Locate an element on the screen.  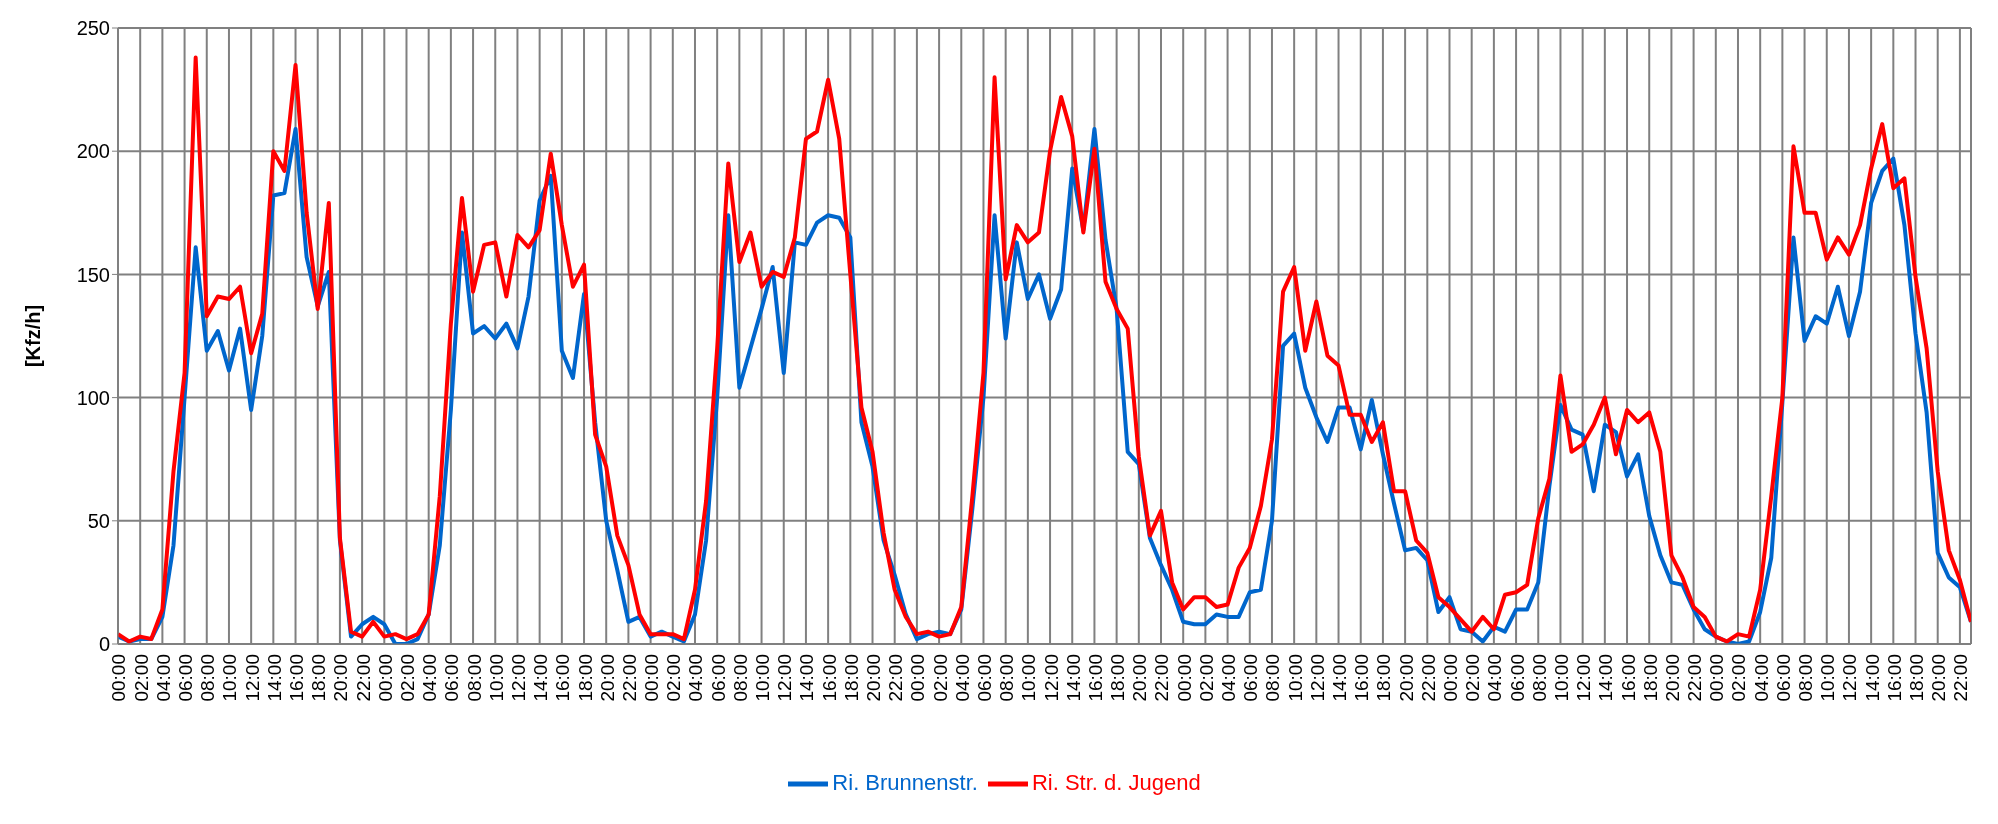
y-tick-label: 250 is located at coordinates (93, 28).